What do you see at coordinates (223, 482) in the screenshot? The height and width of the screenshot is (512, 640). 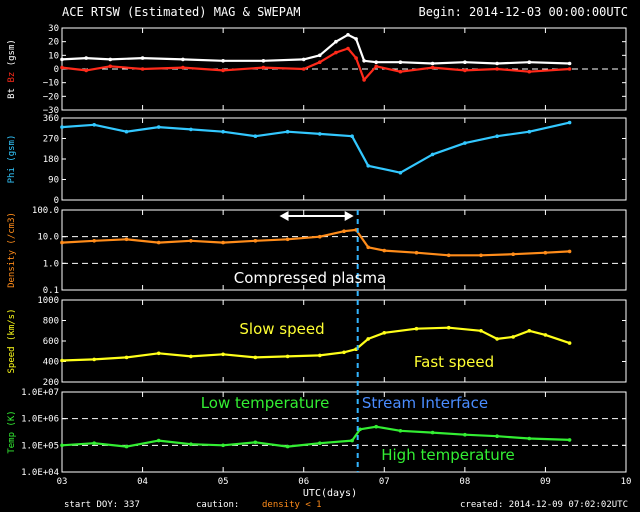 I see `x-tick-label: 05` at bounding box center [223, 482].